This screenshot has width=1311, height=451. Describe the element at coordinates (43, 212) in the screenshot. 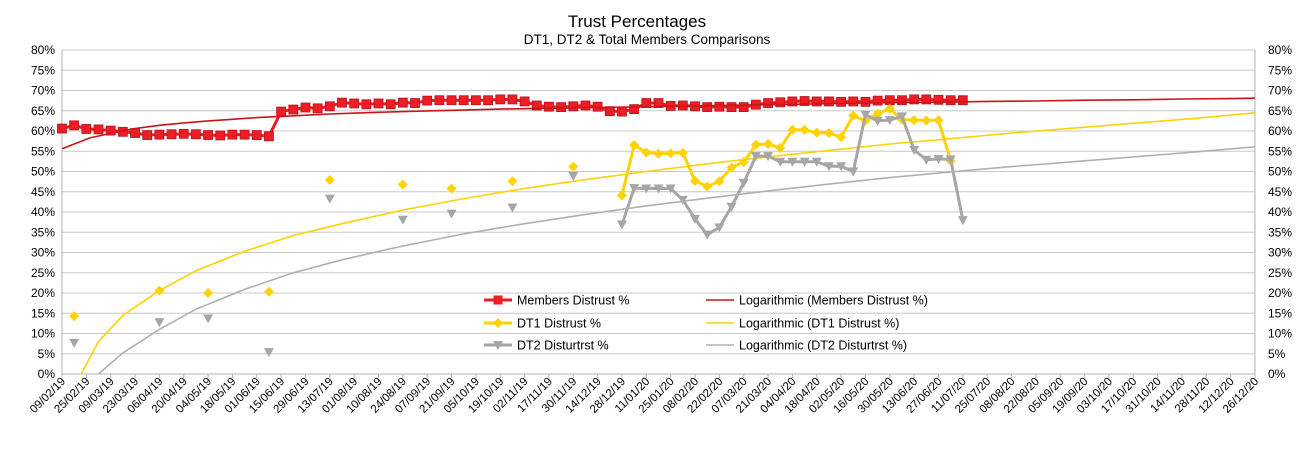

I see `y-tick-left-8: 40%` at that location.